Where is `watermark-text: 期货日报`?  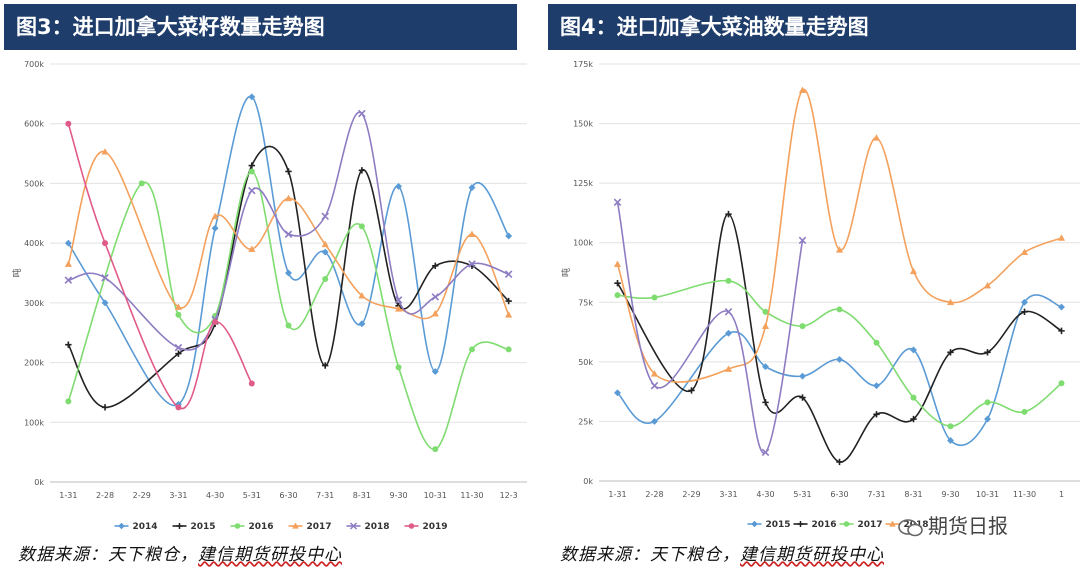
watermark-text: 期货日报 is located at coordinates (968, 526).